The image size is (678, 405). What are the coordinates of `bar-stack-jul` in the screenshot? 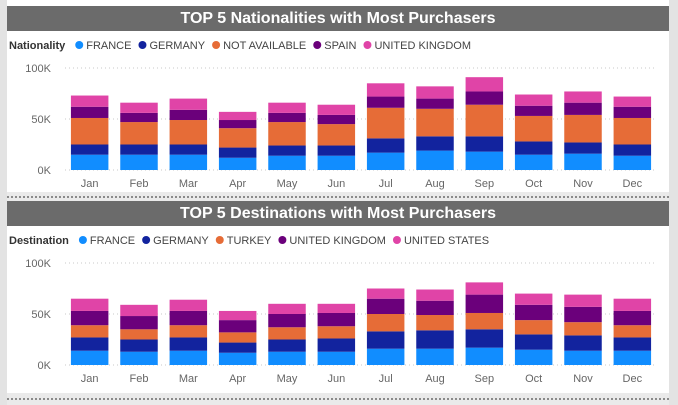 It's located at (385, 327).